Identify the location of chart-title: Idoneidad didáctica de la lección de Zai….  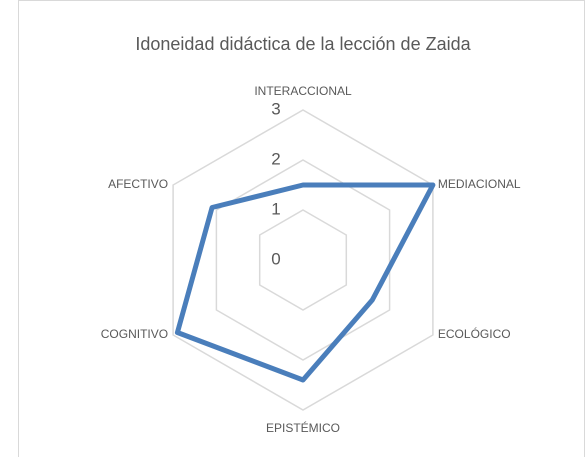
(303, 44).